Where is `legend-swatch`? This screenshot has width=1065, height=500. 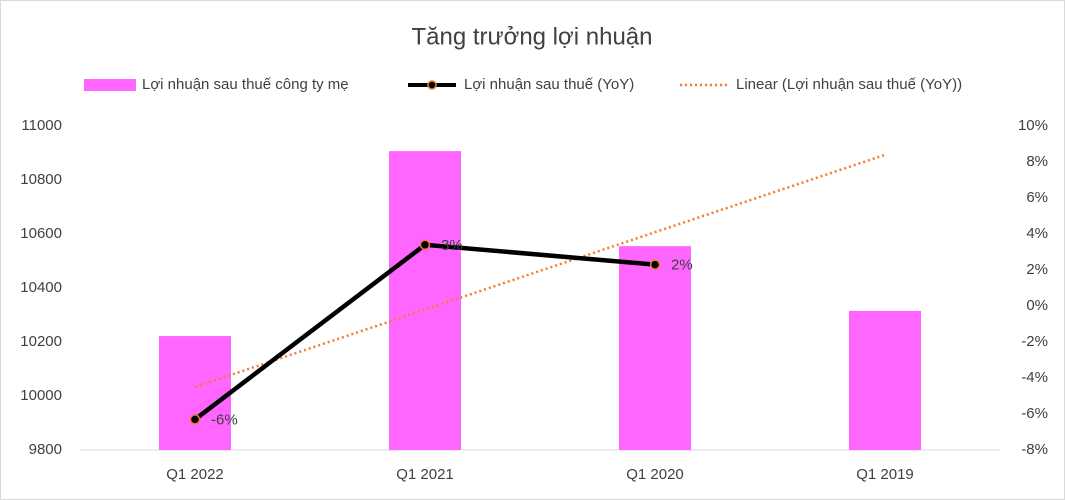 legend-swatch is located at coordinates (110, 85).